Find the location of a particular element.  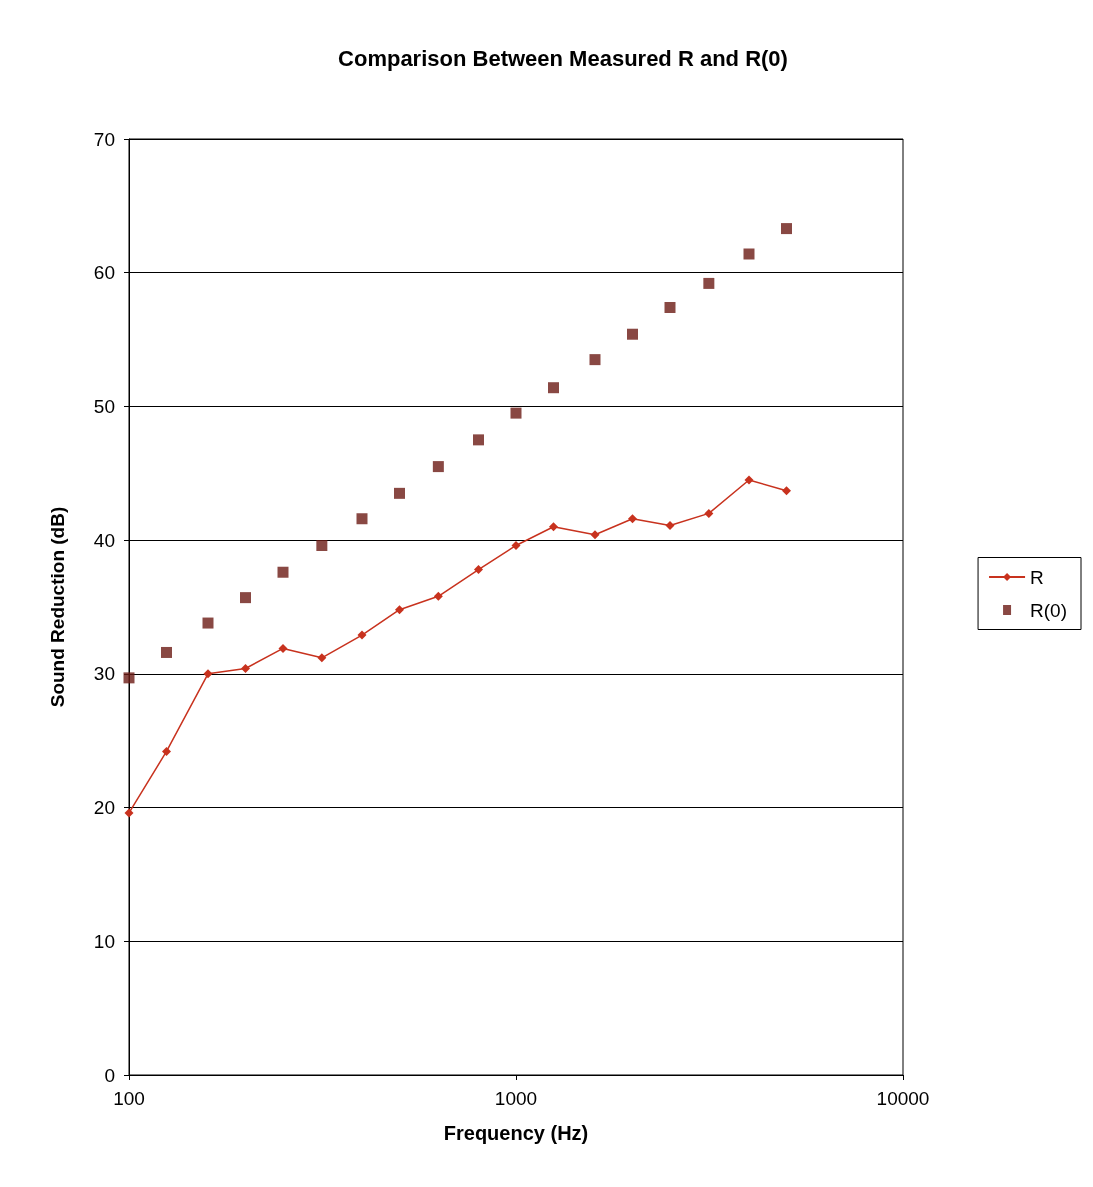

x-tick-label: 10000 is located at coordinates (903, 1098).